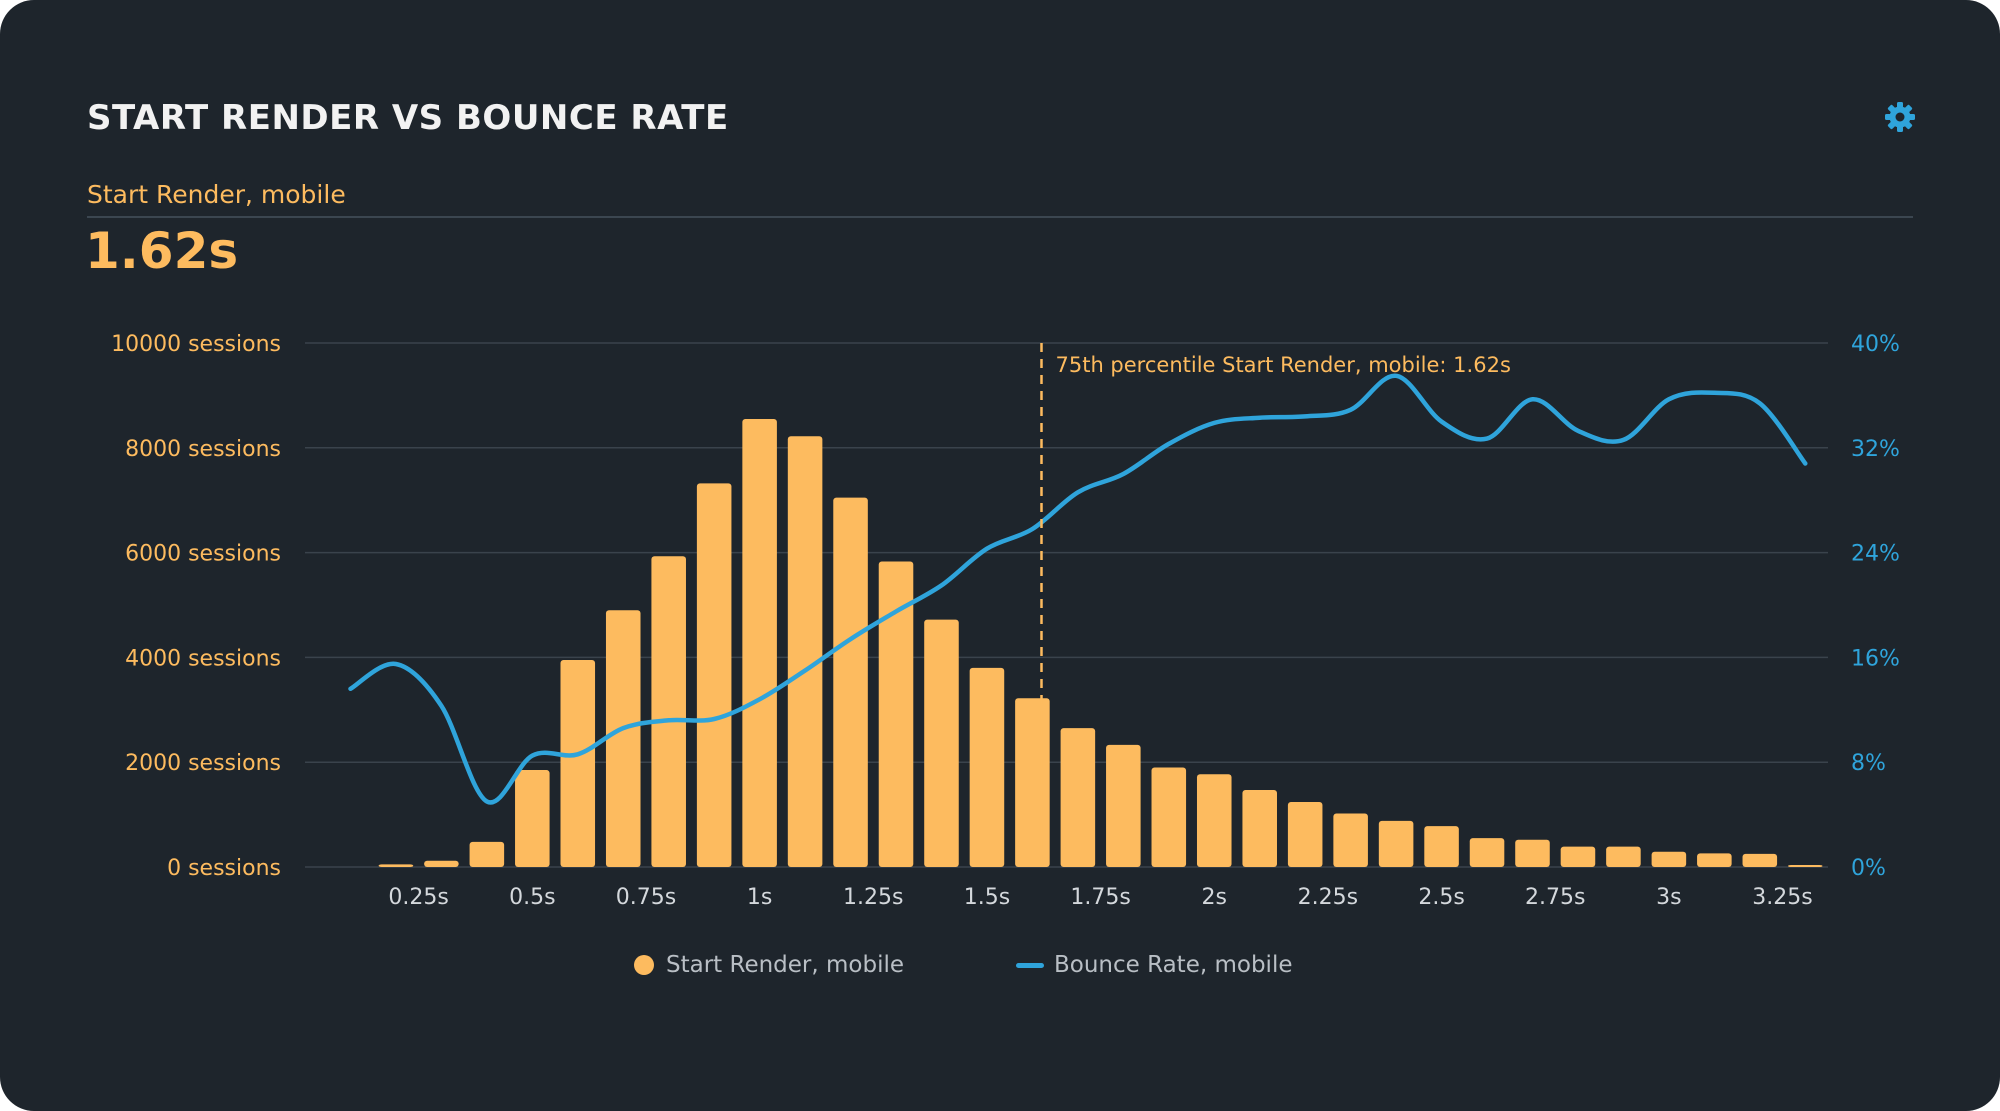  What do you see at coordinates (1868, 868) in the screenshot?
I see `y-right-tick-label: 0%` at bounding box center [1868, 868].